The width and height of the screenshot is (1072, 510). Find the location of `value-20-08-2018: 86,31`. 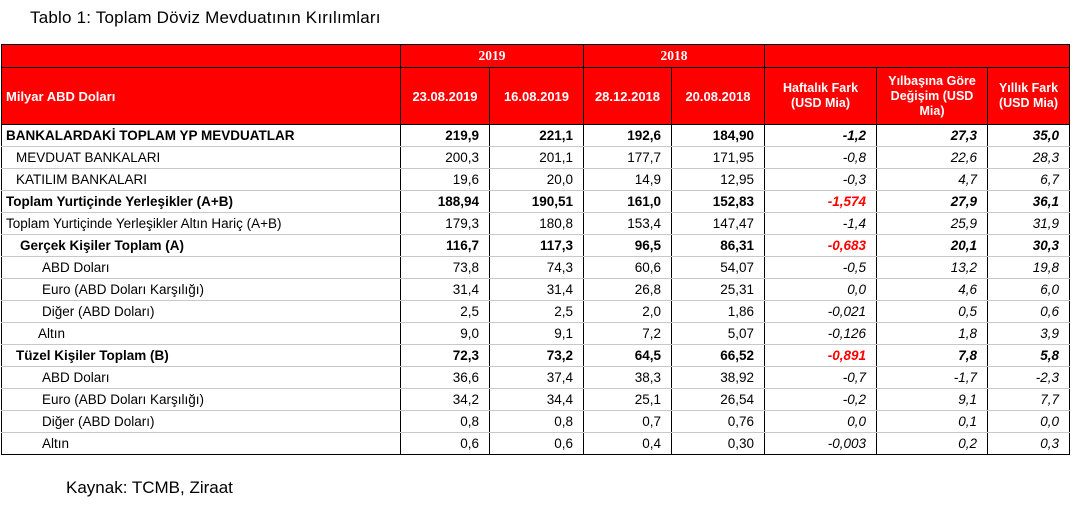

value-20-08-2018: 86,31 is located at coordinates (718, 245).